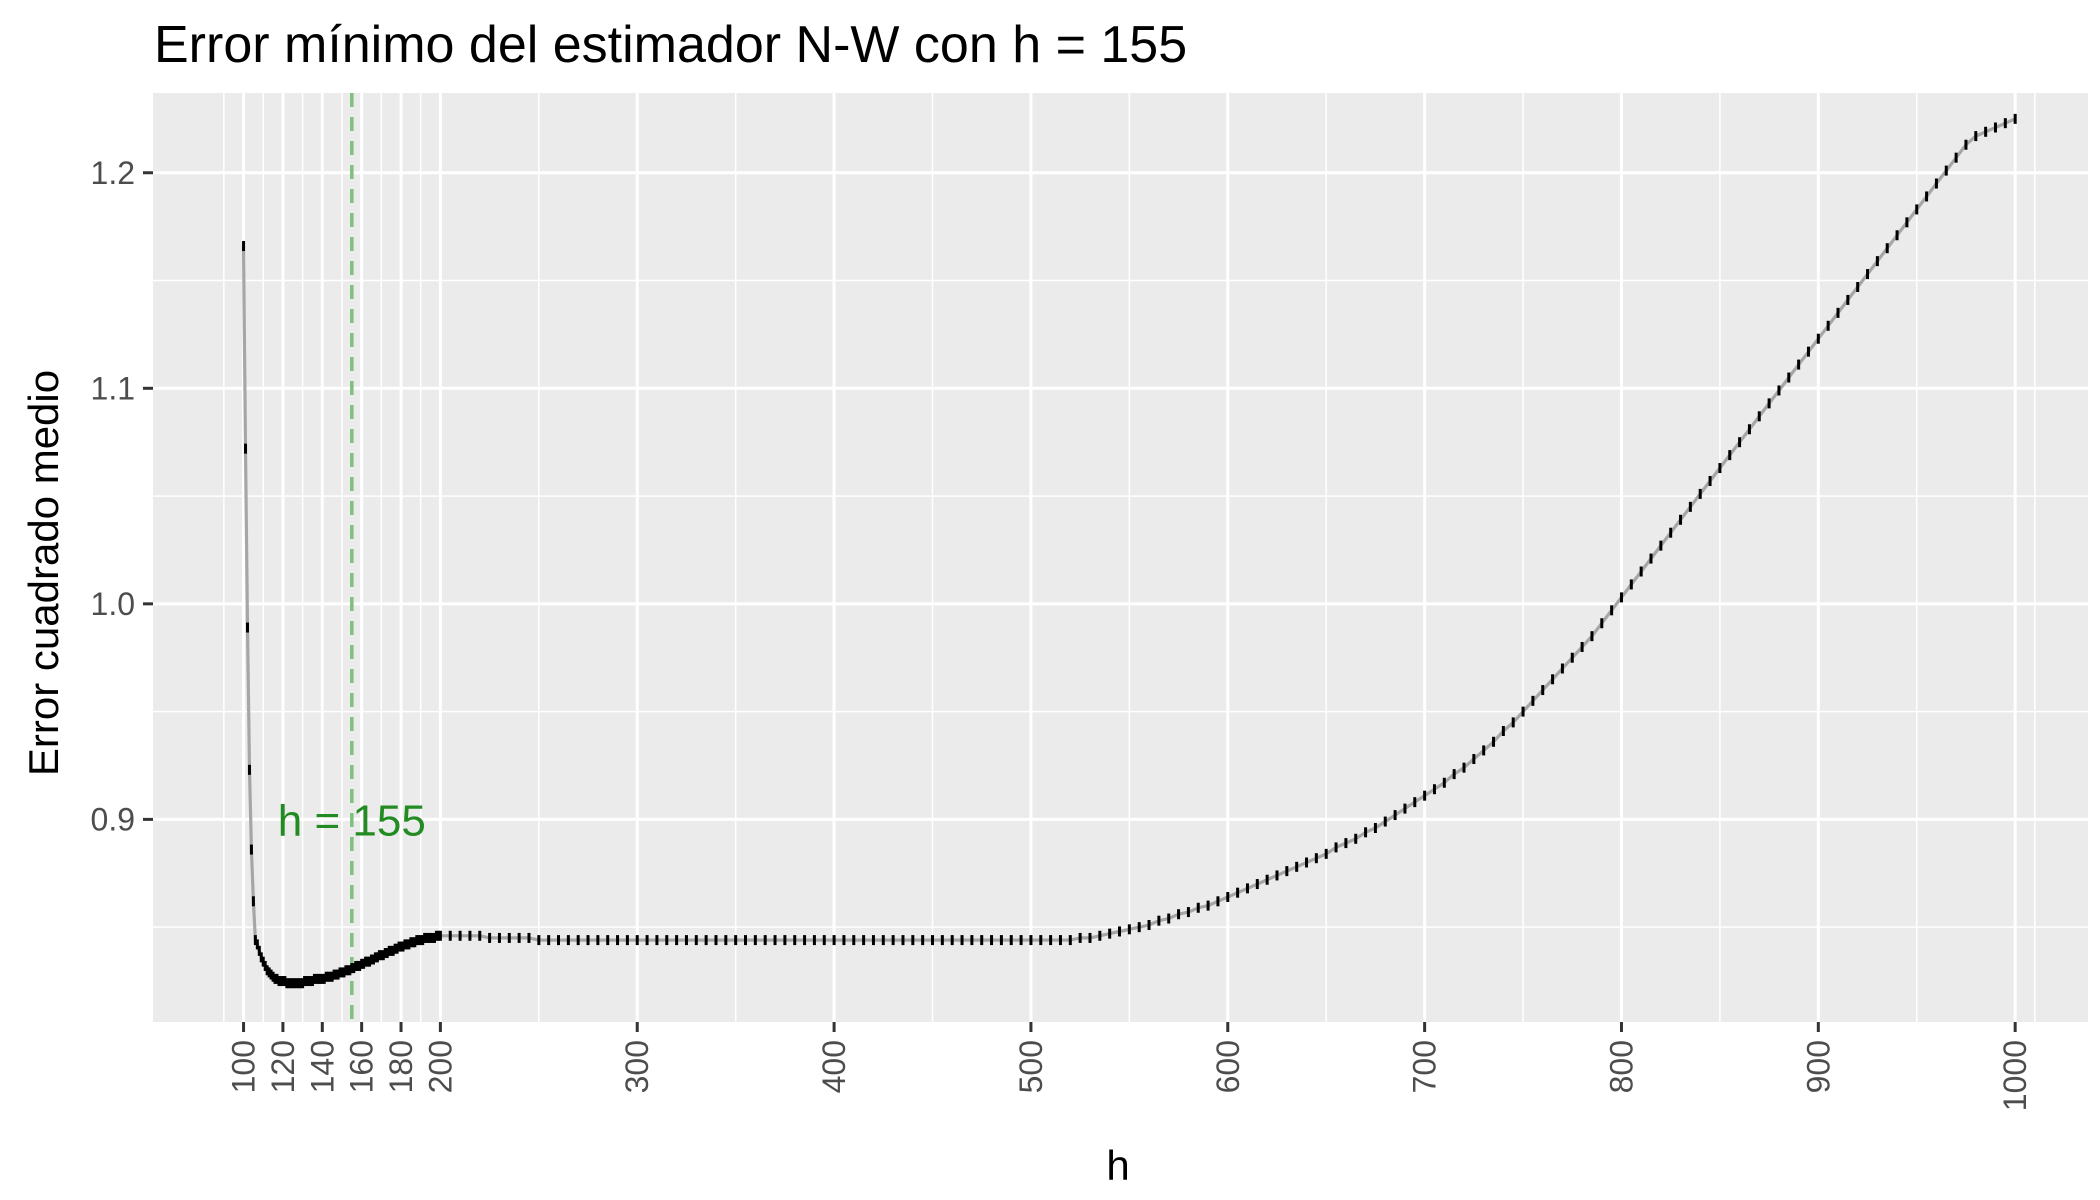  What do you see at coordinates (1818, 1066) in the screenshot?
I see `x-tick-label: 900` at bounding box center [1818, 1066].